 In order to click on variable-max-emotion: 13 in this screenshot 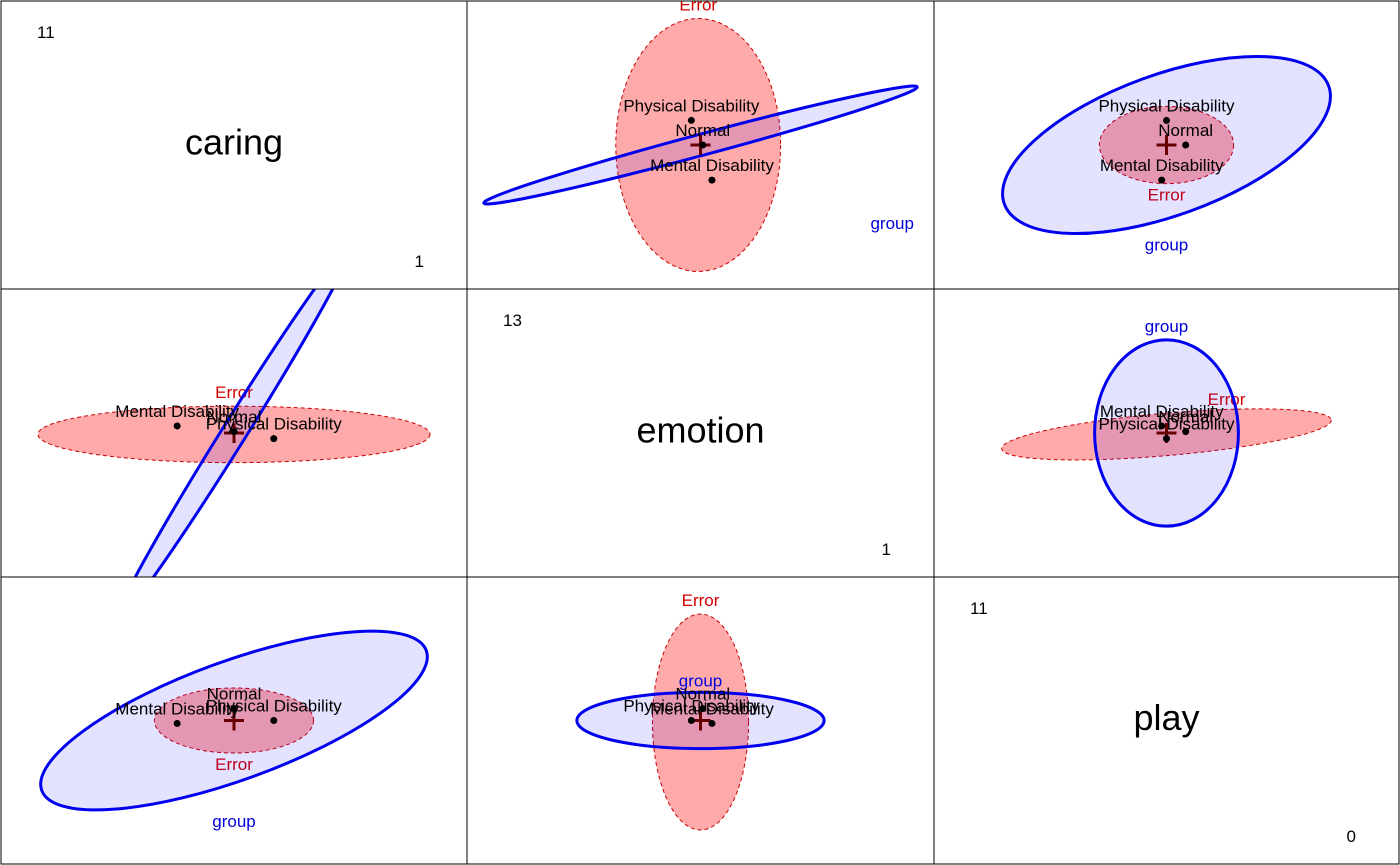, I will do `click(512, 320)`.